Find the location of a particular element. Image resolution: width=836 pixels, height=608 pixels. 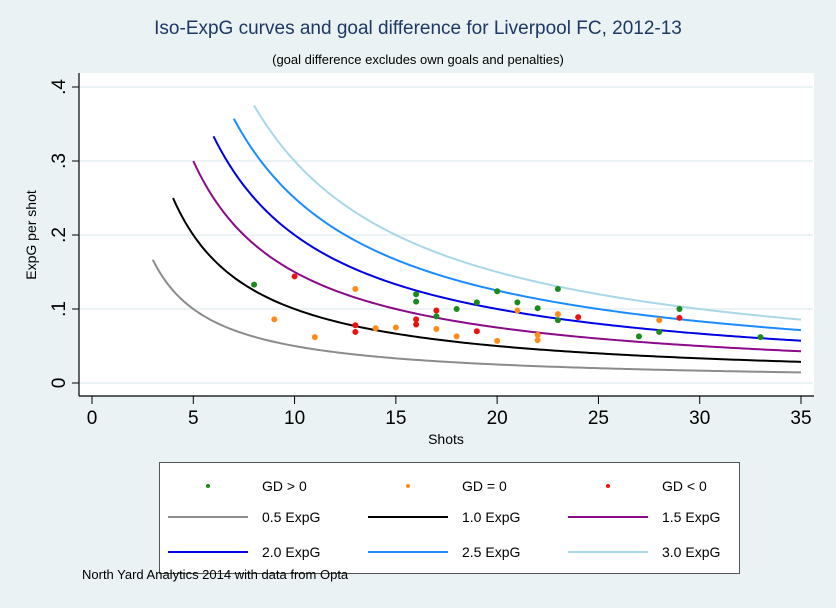

y-tick-label: 0 is located at coordinates (59, 383).